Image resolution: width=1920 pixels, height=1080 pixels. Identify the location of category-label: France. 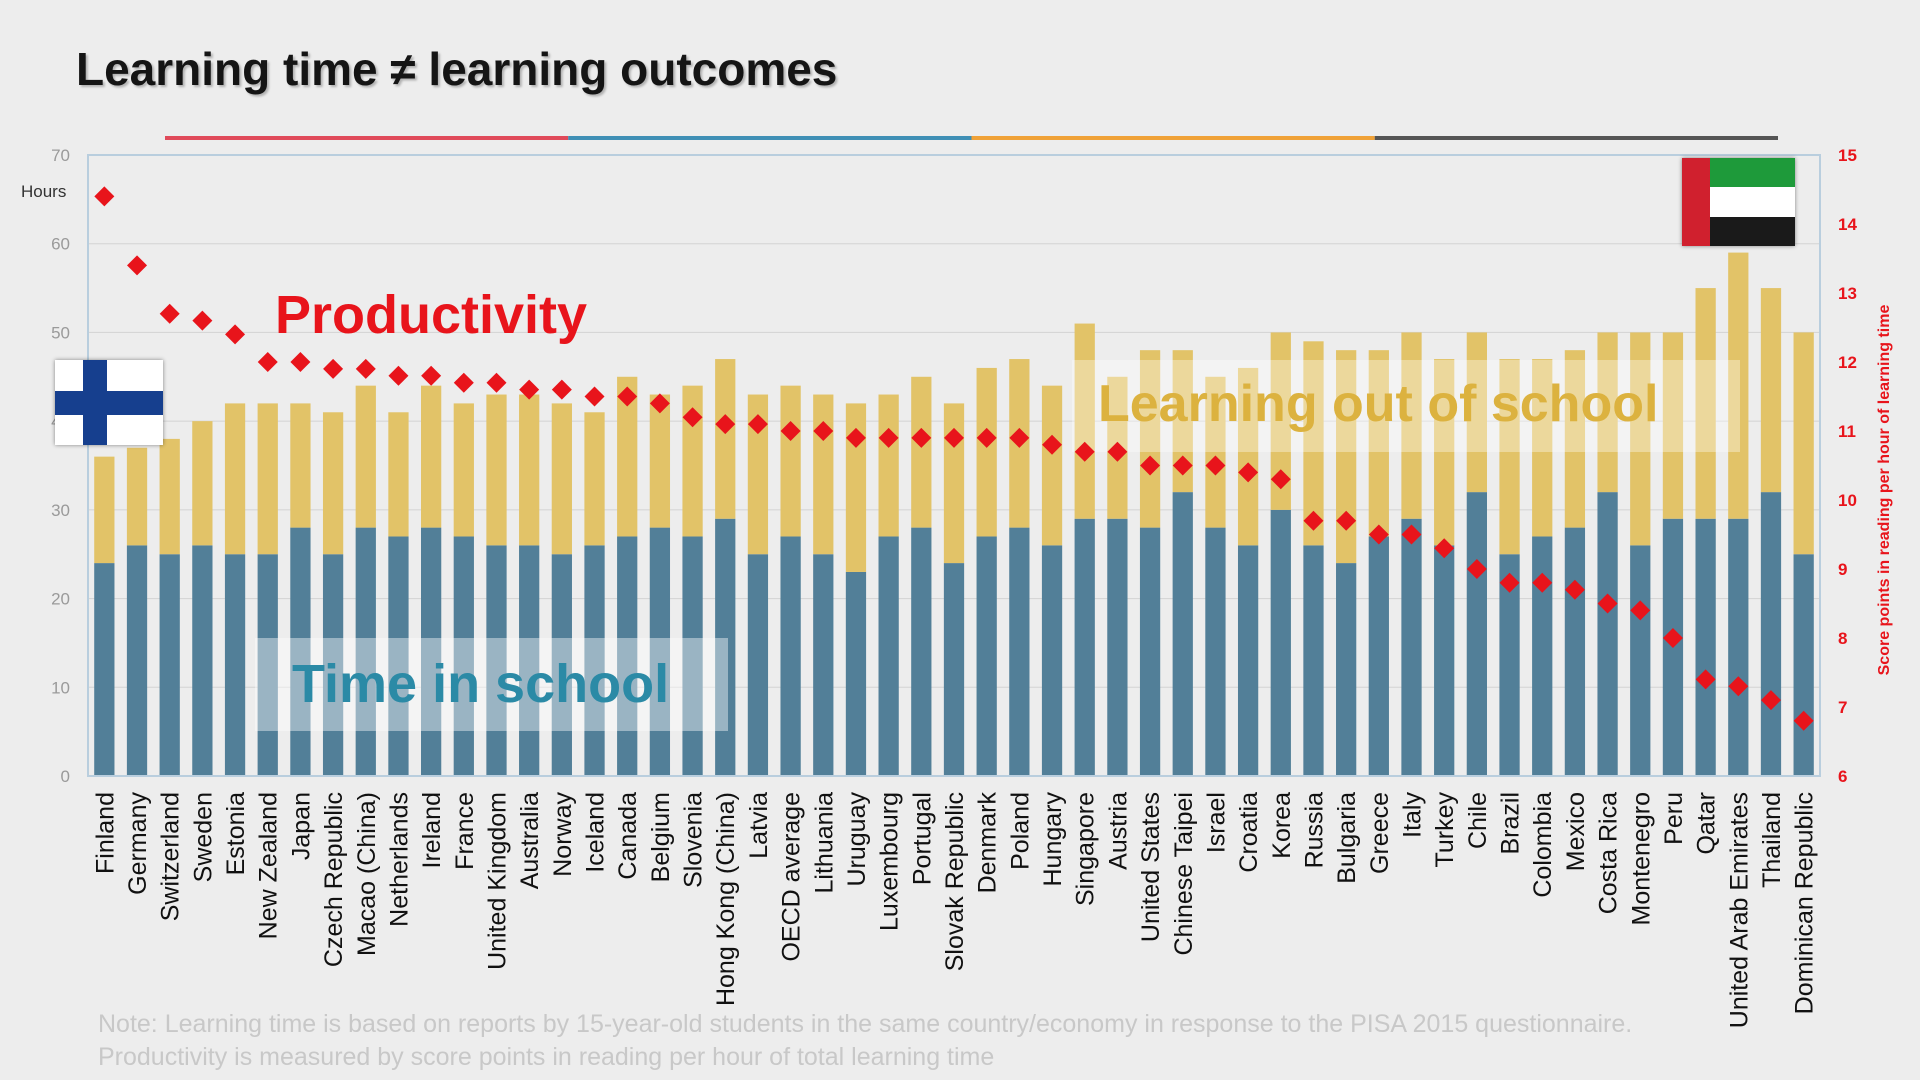
(465, 831).